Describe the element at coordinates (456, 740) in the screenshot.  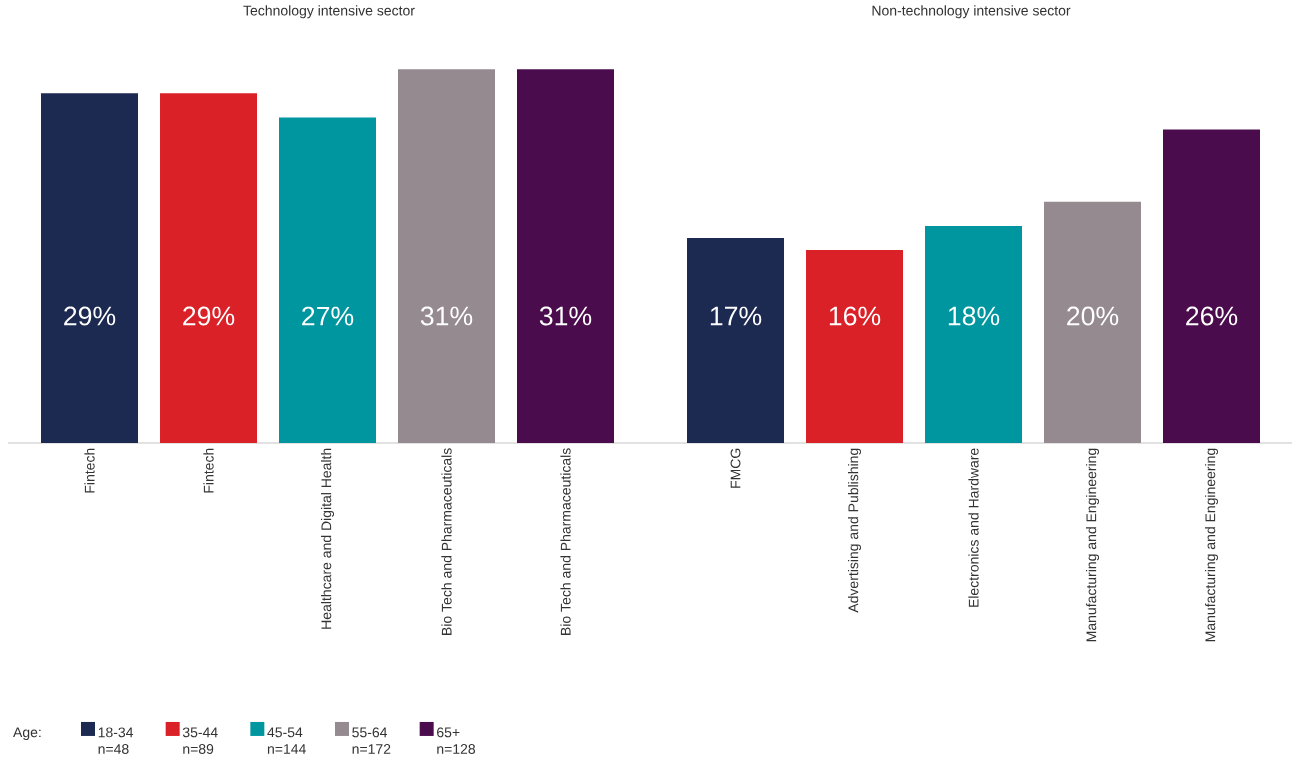
I see `legend-label: 65+ n=128` at that location.